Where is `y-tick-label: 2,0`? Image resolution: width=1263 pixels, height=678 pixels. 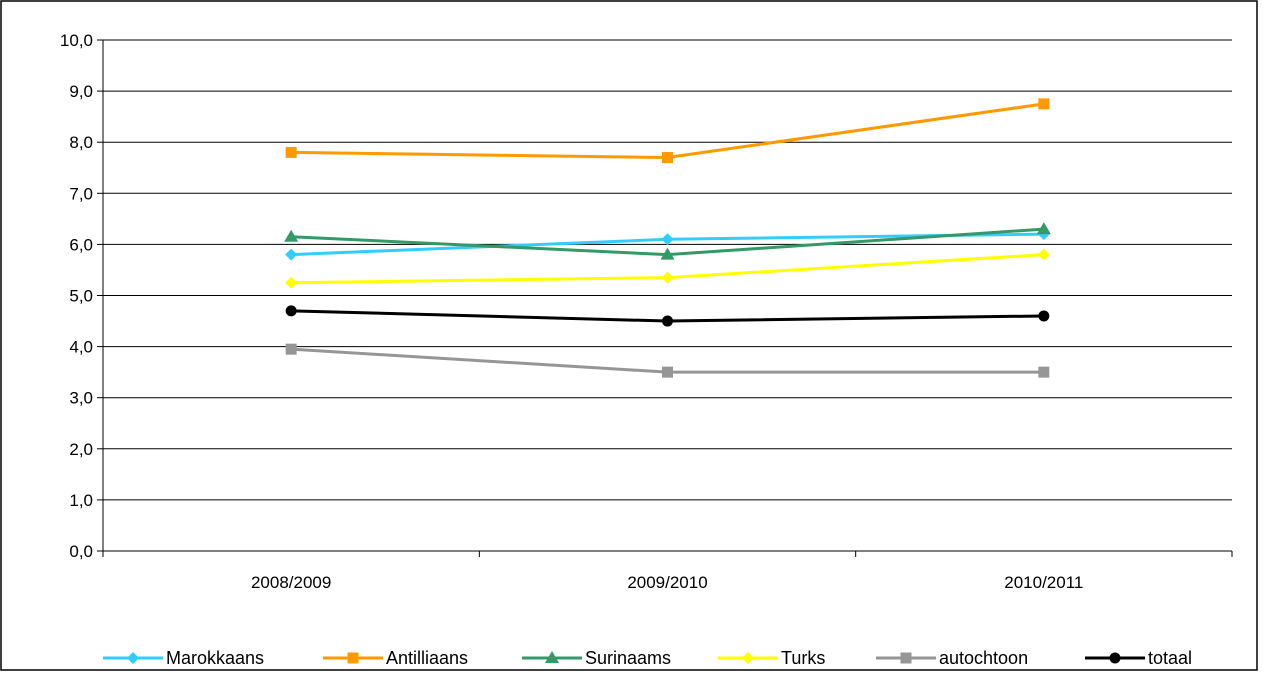
y-tick-label: 2,0 is located at coordinates (81, 449).